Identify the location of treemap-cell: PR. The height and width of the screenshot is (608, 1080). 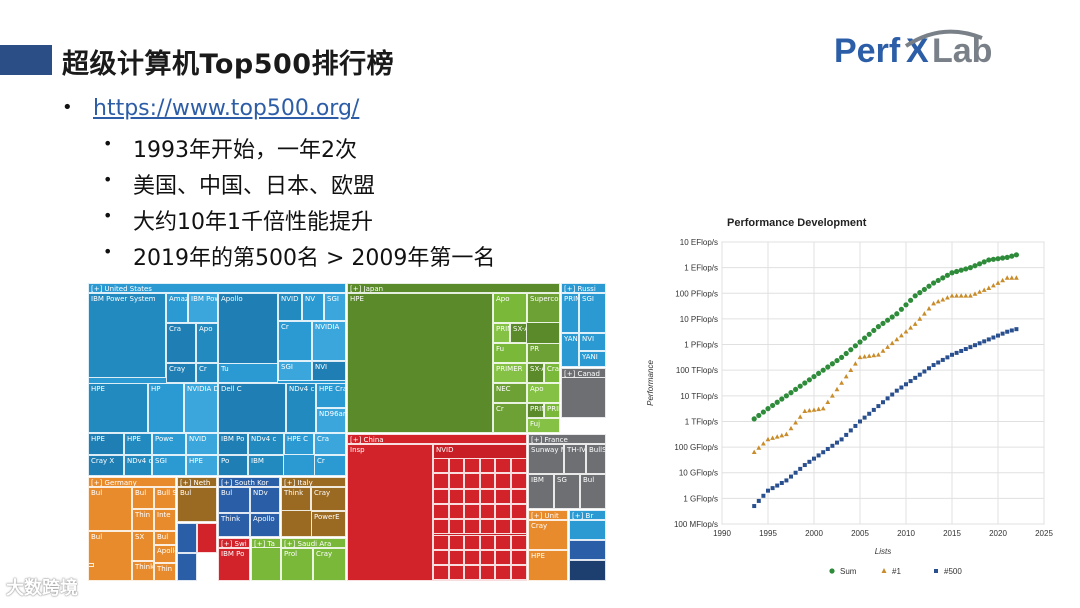
(543, 353).